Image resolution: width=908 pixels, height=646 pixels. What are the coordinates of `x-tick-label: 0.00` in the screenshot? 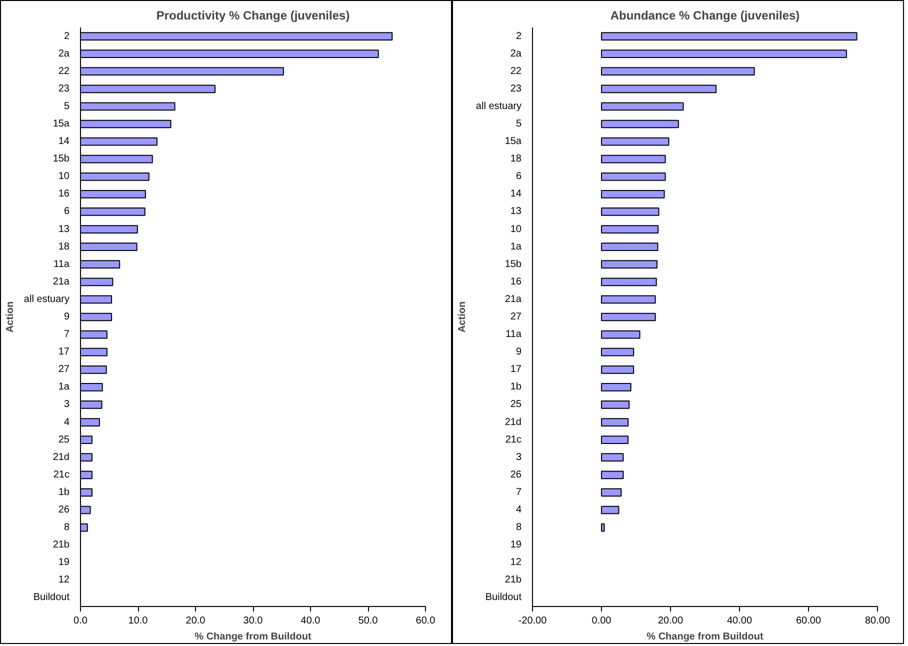 It's located at (602, 621).